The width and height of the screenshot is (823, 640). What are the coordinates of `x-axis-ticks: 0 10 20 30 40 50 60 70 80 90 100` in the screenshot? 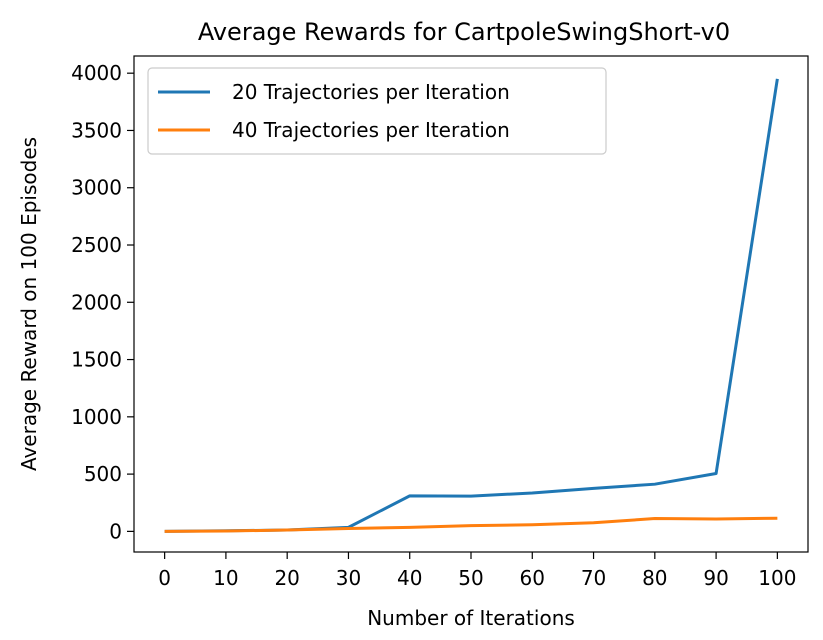 It's located at (477, 571).